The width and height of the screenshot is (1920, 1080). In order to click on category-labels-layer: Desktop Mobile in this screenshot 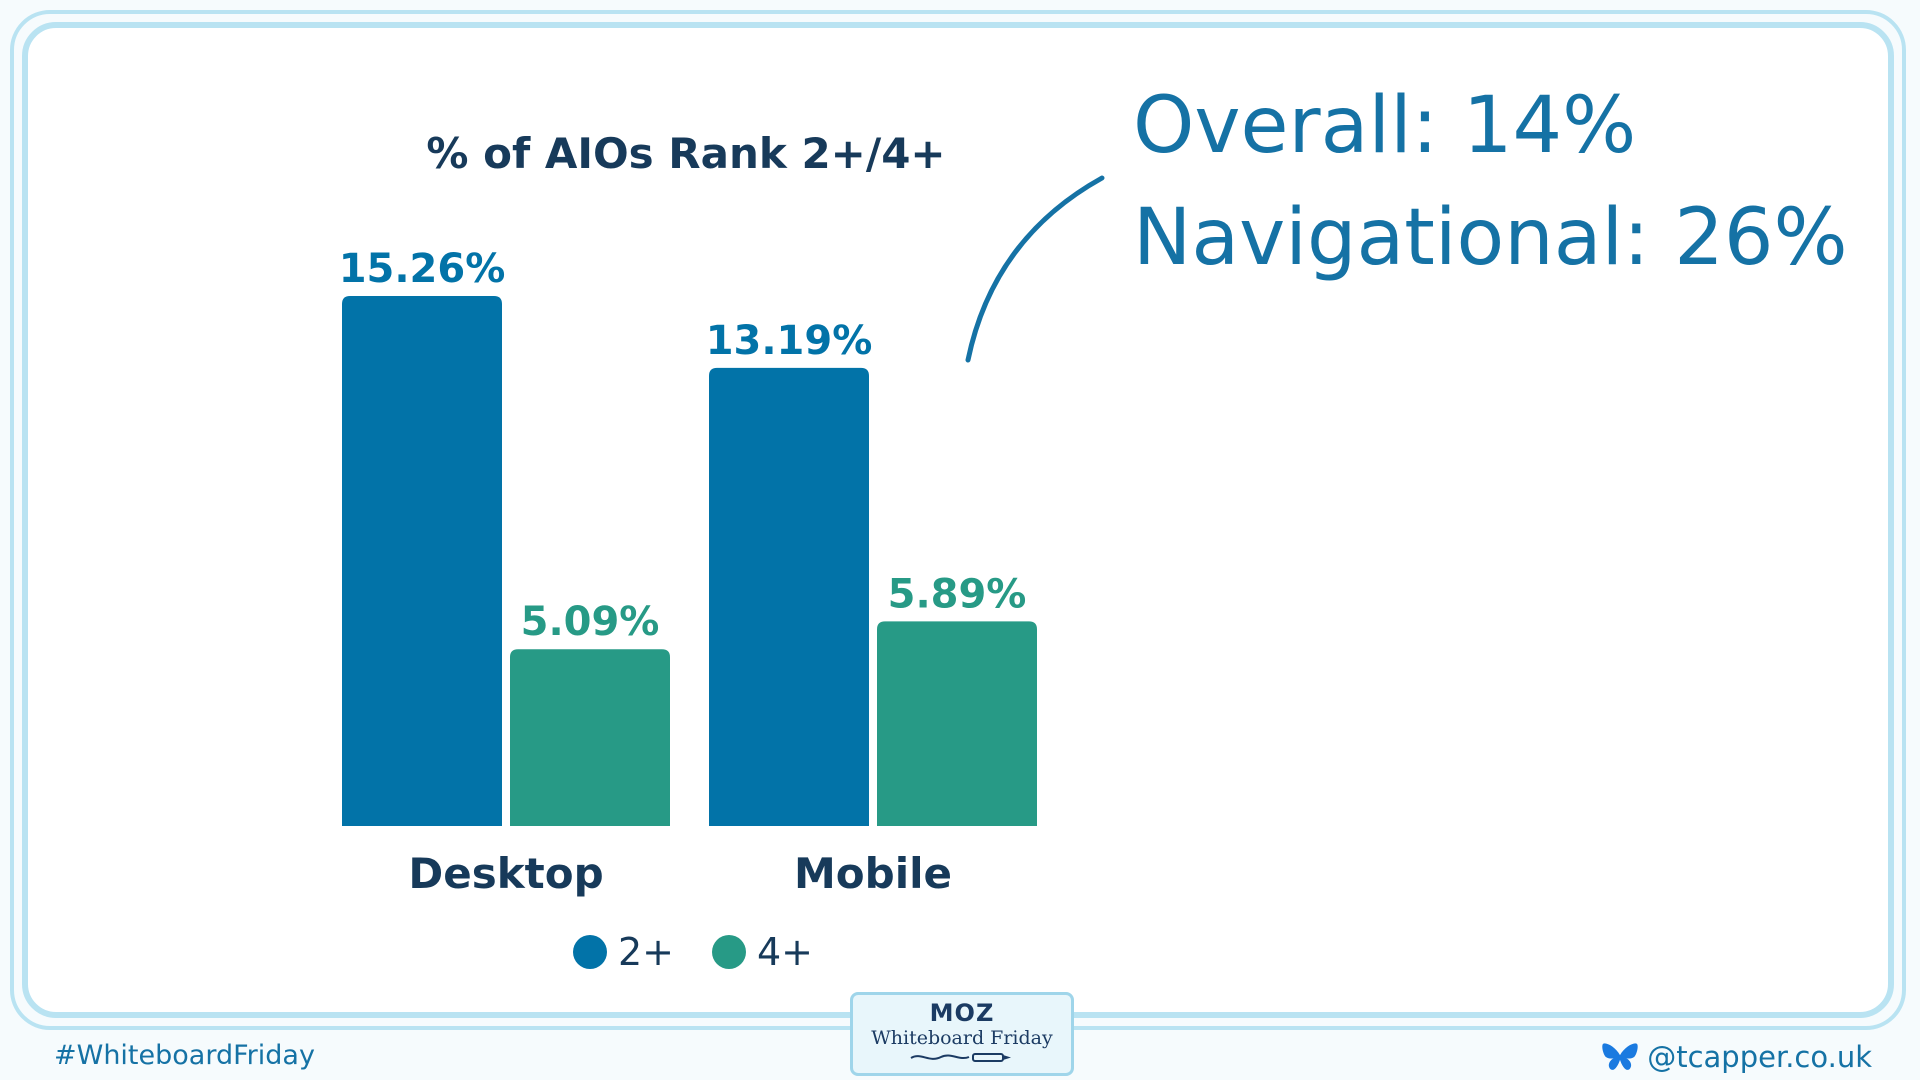, I will do `click(680, 873)`.